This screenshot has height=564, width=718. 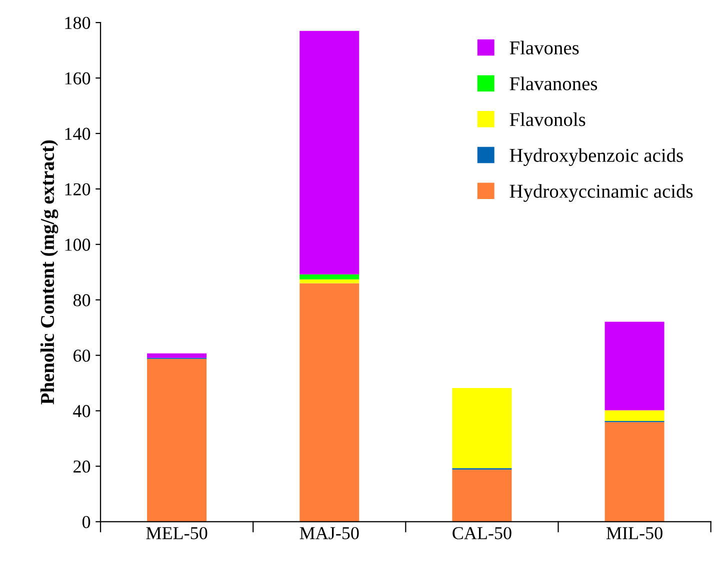 What do you see at coordinates (82, 356) in the screenshot?
I see `y-tick-label: 60` at bounding box center [82, 356].